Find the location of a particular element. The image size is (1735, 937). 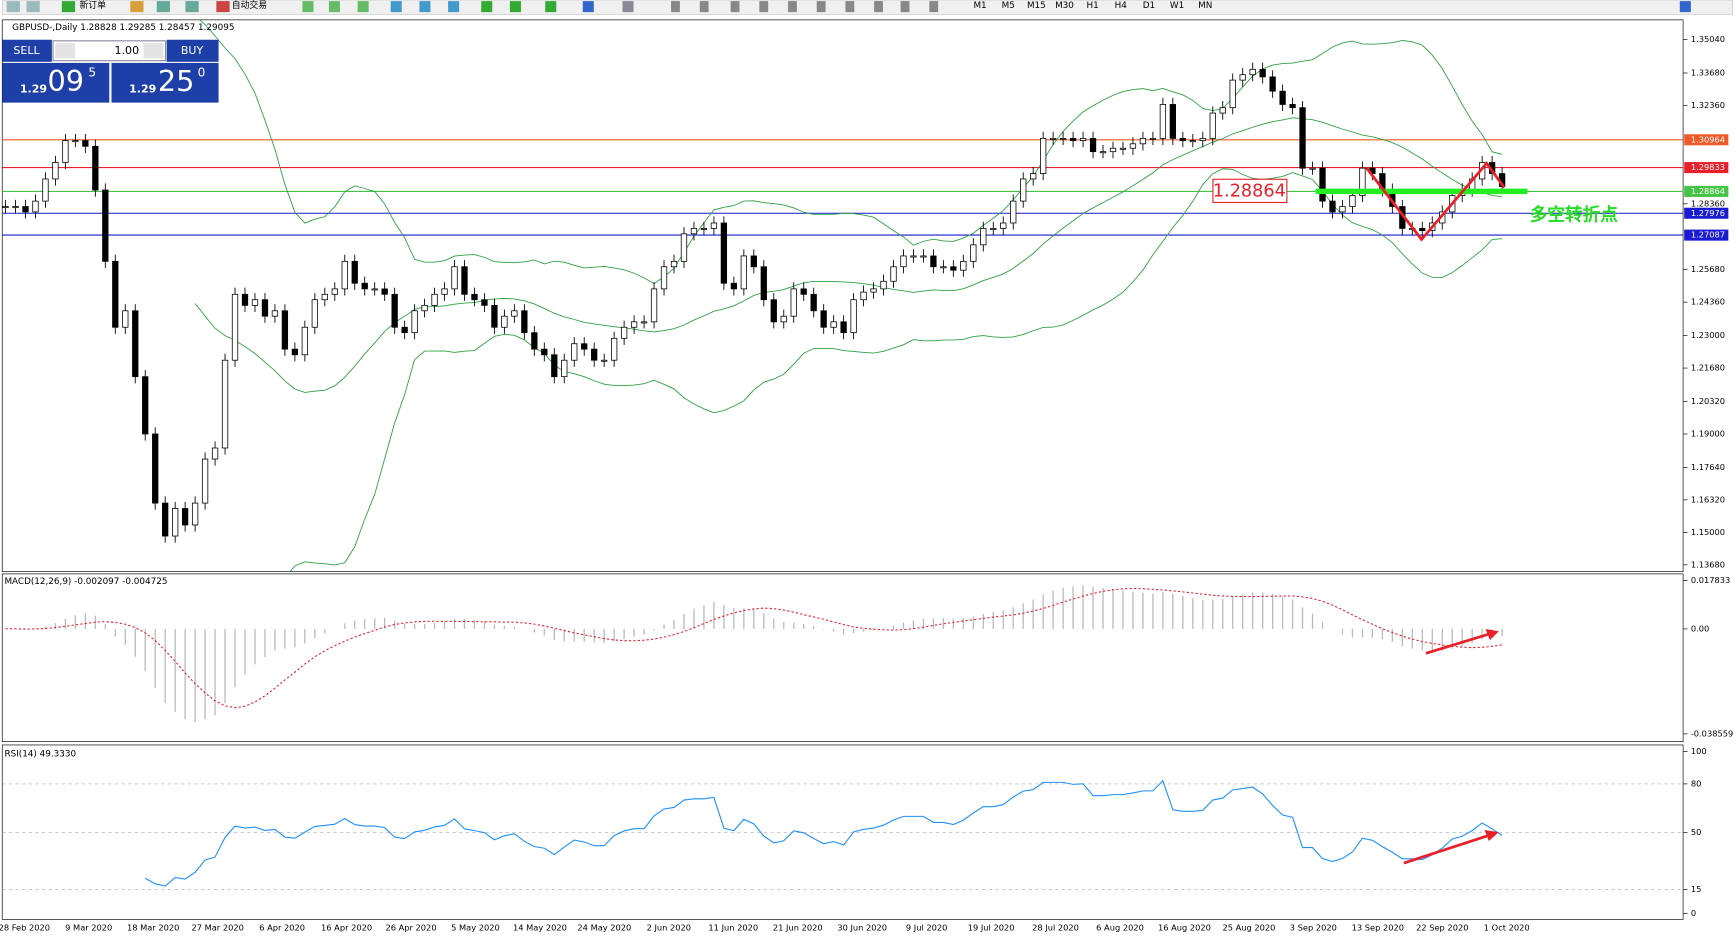

timeframe-button: M30 is located at coordinates (1064, 6).